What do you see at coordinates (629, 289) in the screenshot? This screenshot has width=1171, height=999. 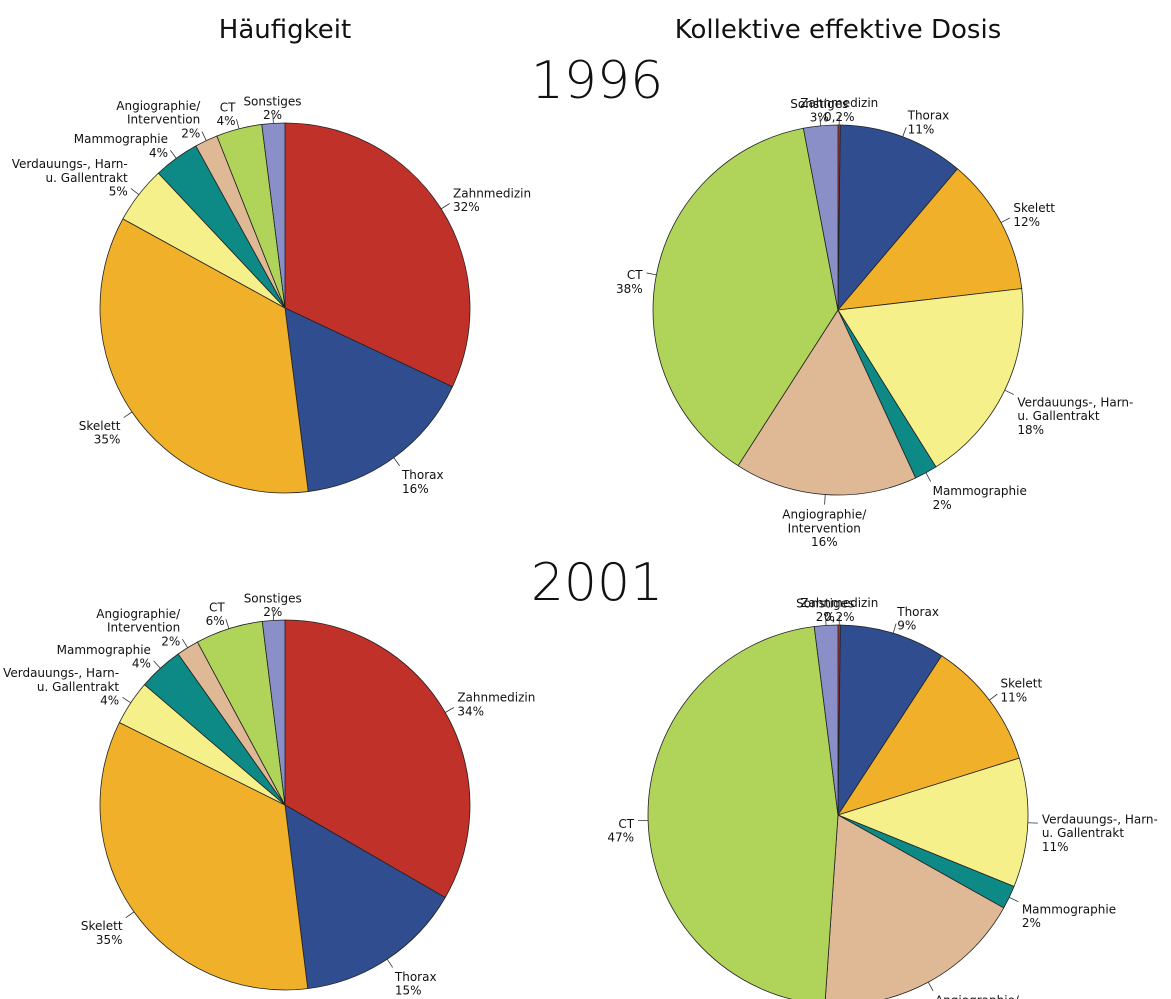 I see `value-label: 38%` at bounding box center [629, 289].